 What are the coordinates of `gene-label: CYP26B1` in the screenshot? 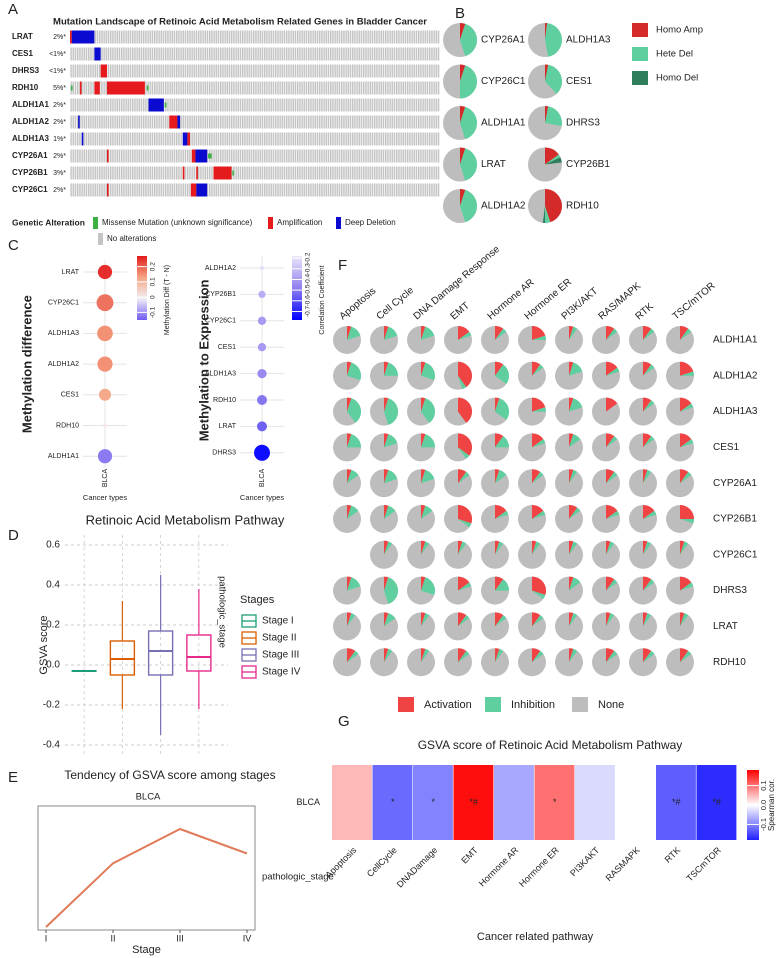 It's located at (220, 294).